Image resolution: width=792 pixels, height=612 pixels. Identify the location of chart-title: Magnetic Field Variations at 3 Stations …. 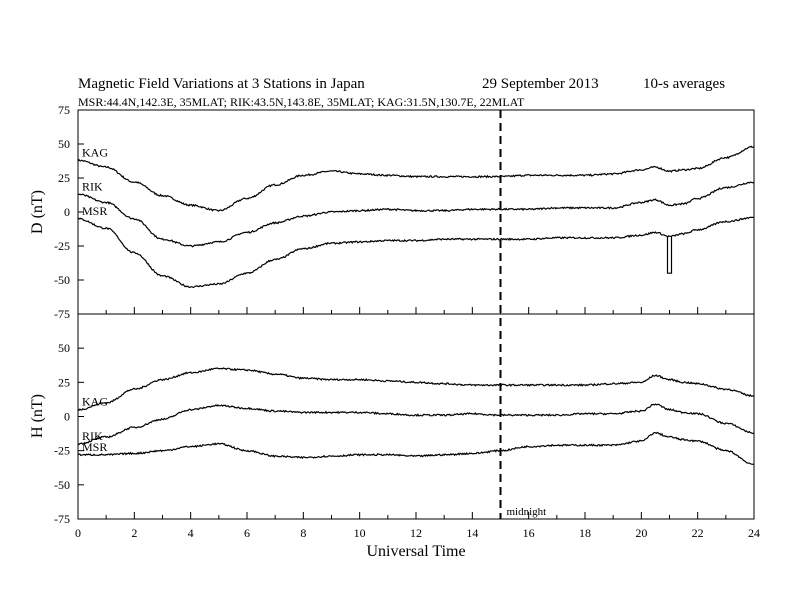
(221, 84).